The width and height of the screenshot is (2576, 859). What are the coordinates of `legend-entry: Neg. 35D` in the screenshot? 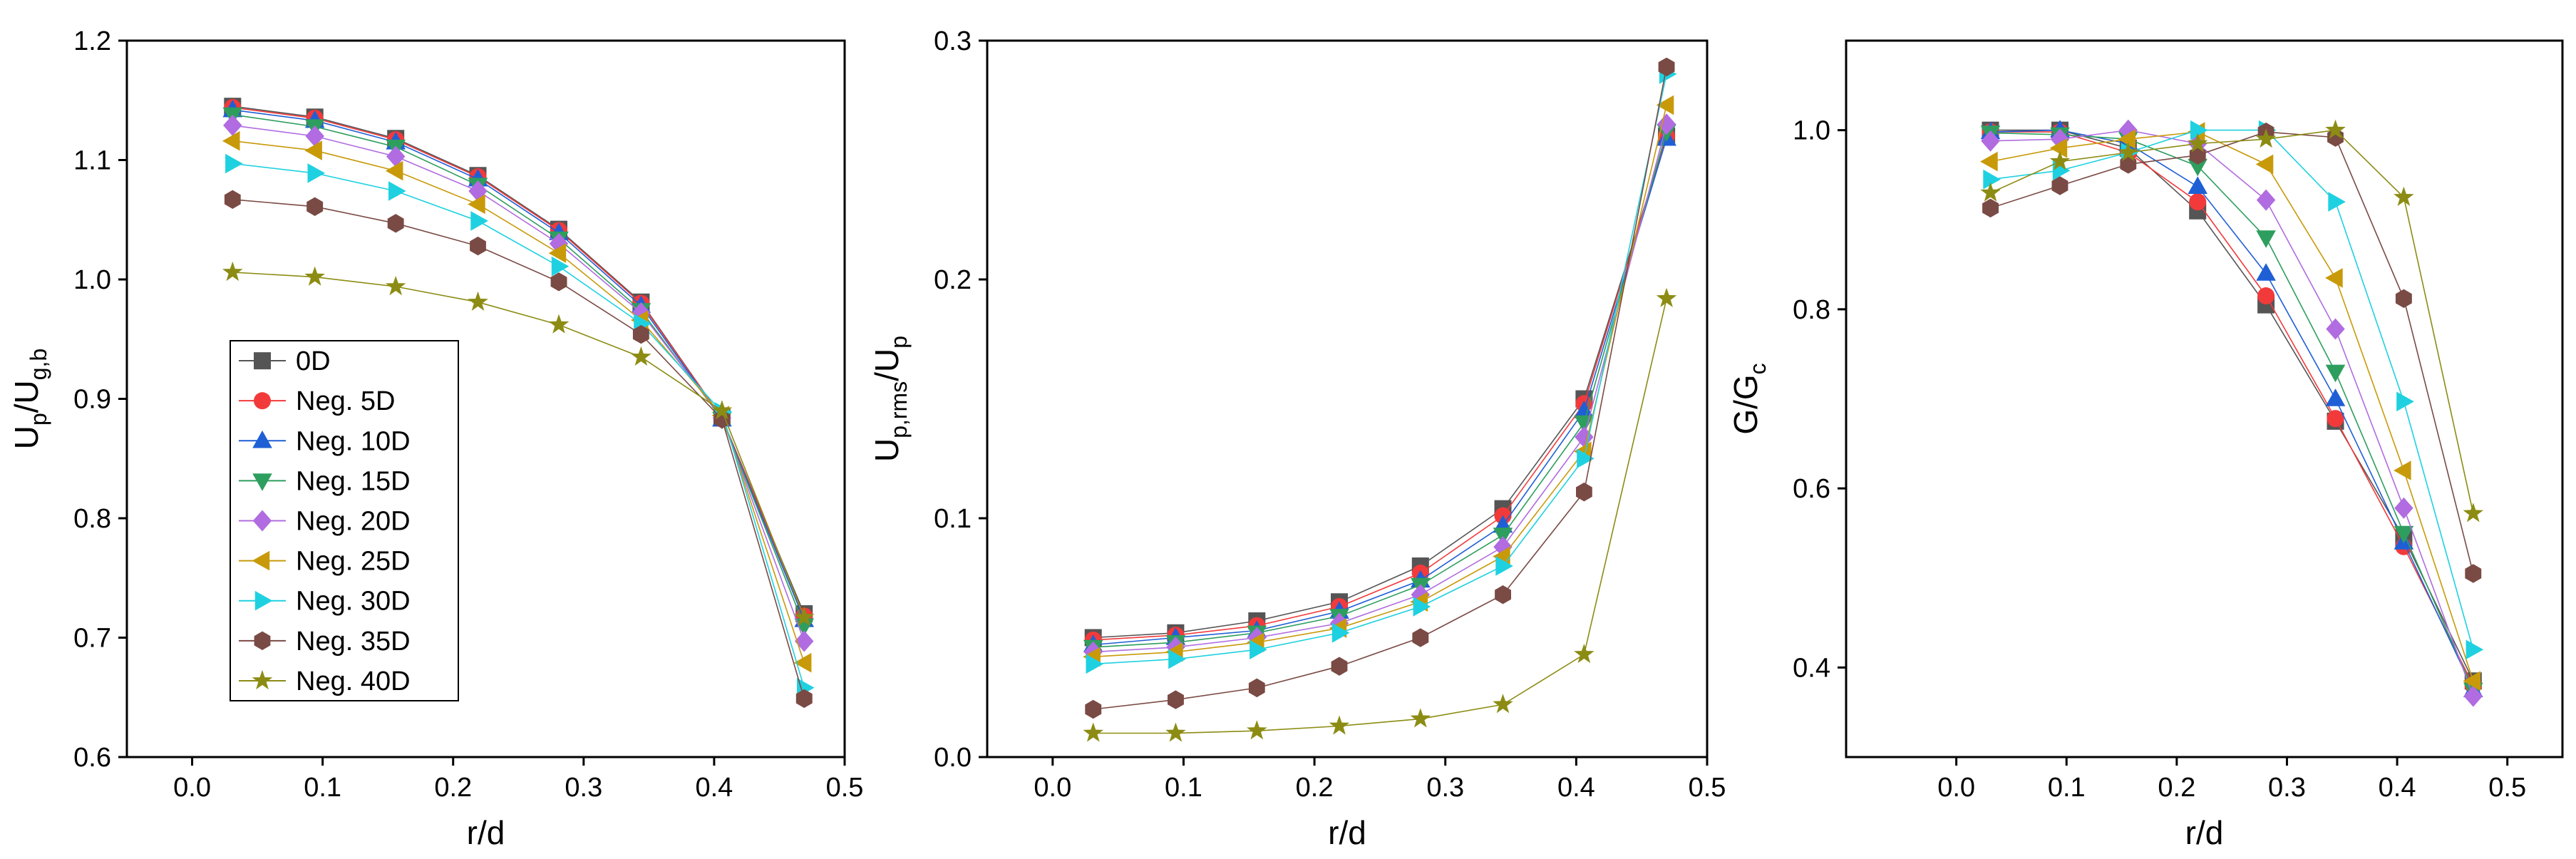 It's located at (325, 642).